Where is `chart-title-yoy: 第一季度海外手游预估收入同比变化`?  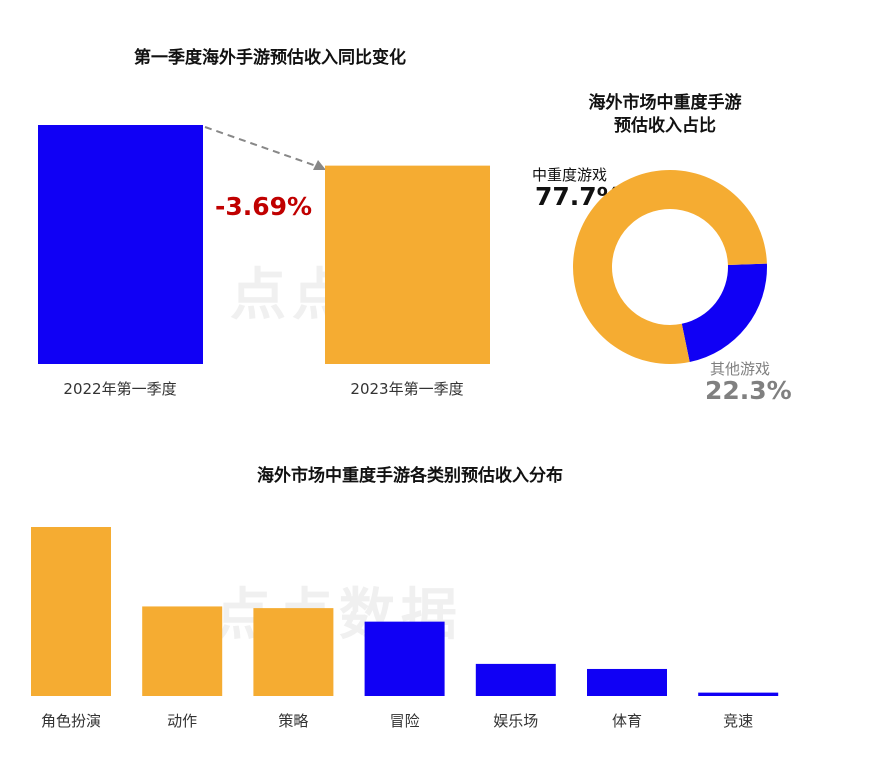
chart-title-yoy: 第一季度海外手游预估收入同比变化 is located at coordinates (270, 58).